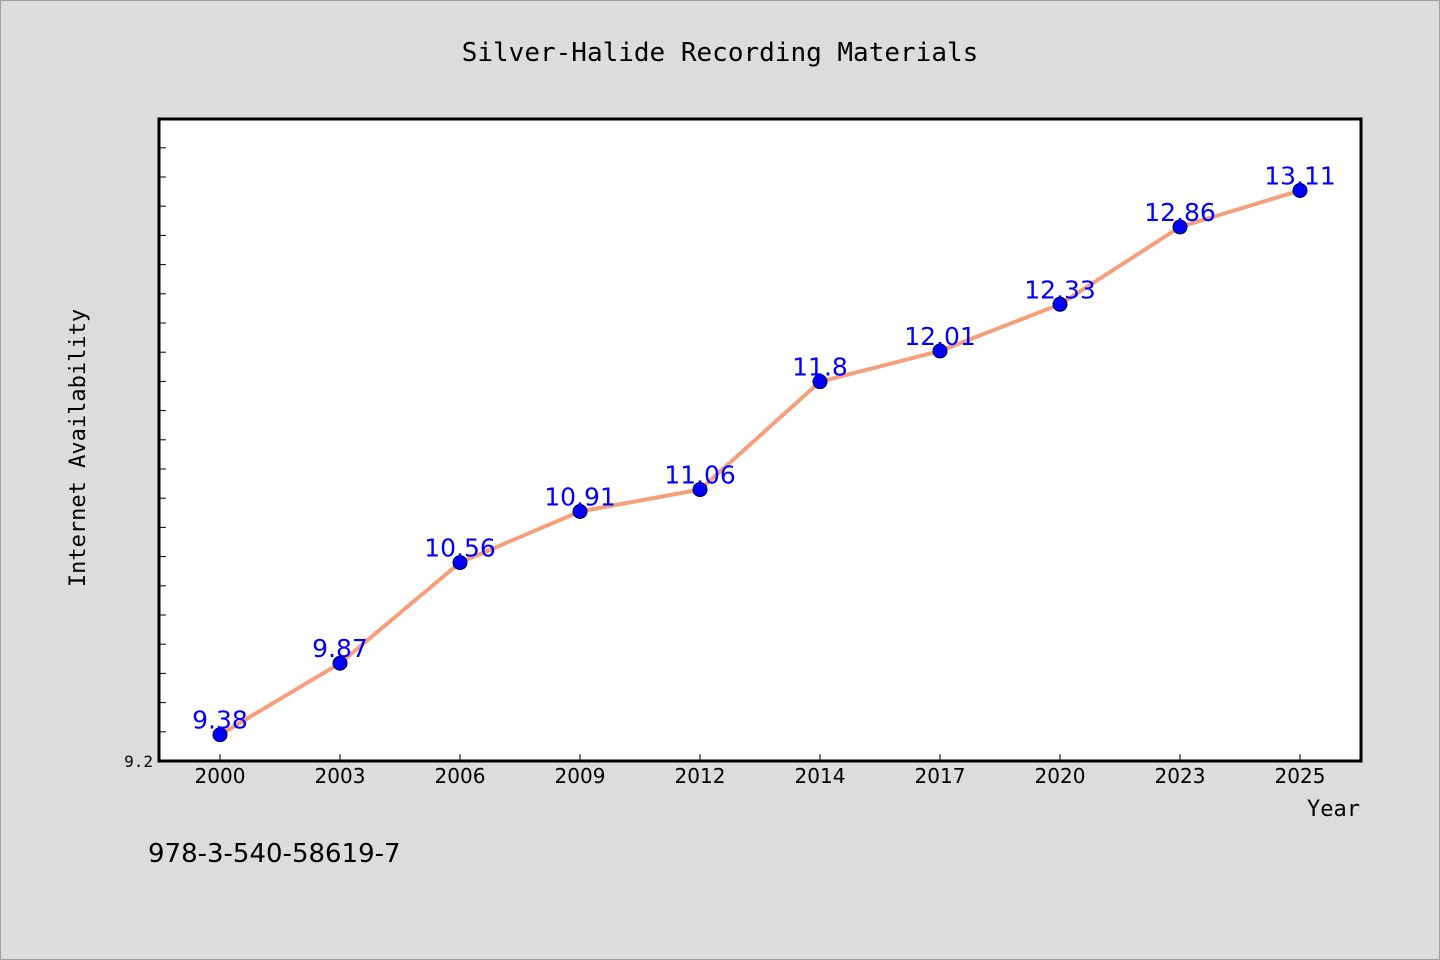 The width and height of the screenshot is (1440, 960). I want to click on x-tick-labels: 2000 2003 2006 2009 2012 2014 2017 2020 2023 2025, so click(760, 776).